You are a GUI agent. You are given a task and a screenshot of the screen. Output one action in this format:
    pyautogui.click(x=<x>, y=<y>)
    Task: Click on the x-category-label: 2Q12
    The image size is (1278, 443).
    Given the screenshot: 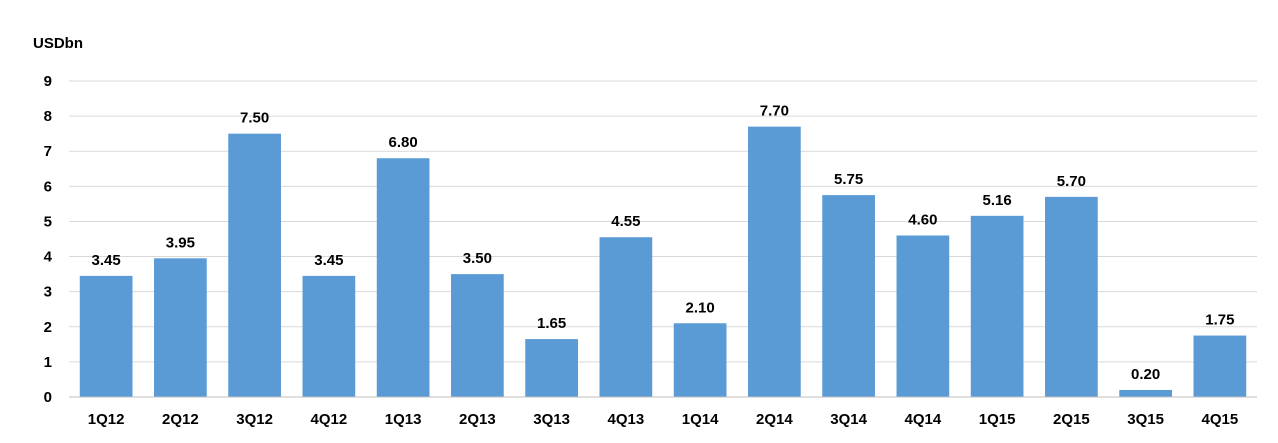 What is the action you would take?
    pyautogui.click(x=180, y=419)
    